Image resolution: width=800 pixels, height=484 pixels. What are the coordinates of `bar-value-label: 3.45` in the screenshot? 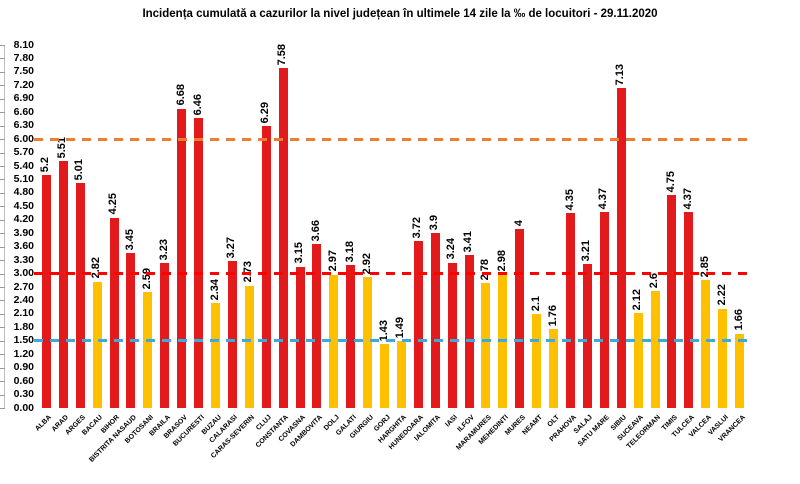 It's located at (129, 239).